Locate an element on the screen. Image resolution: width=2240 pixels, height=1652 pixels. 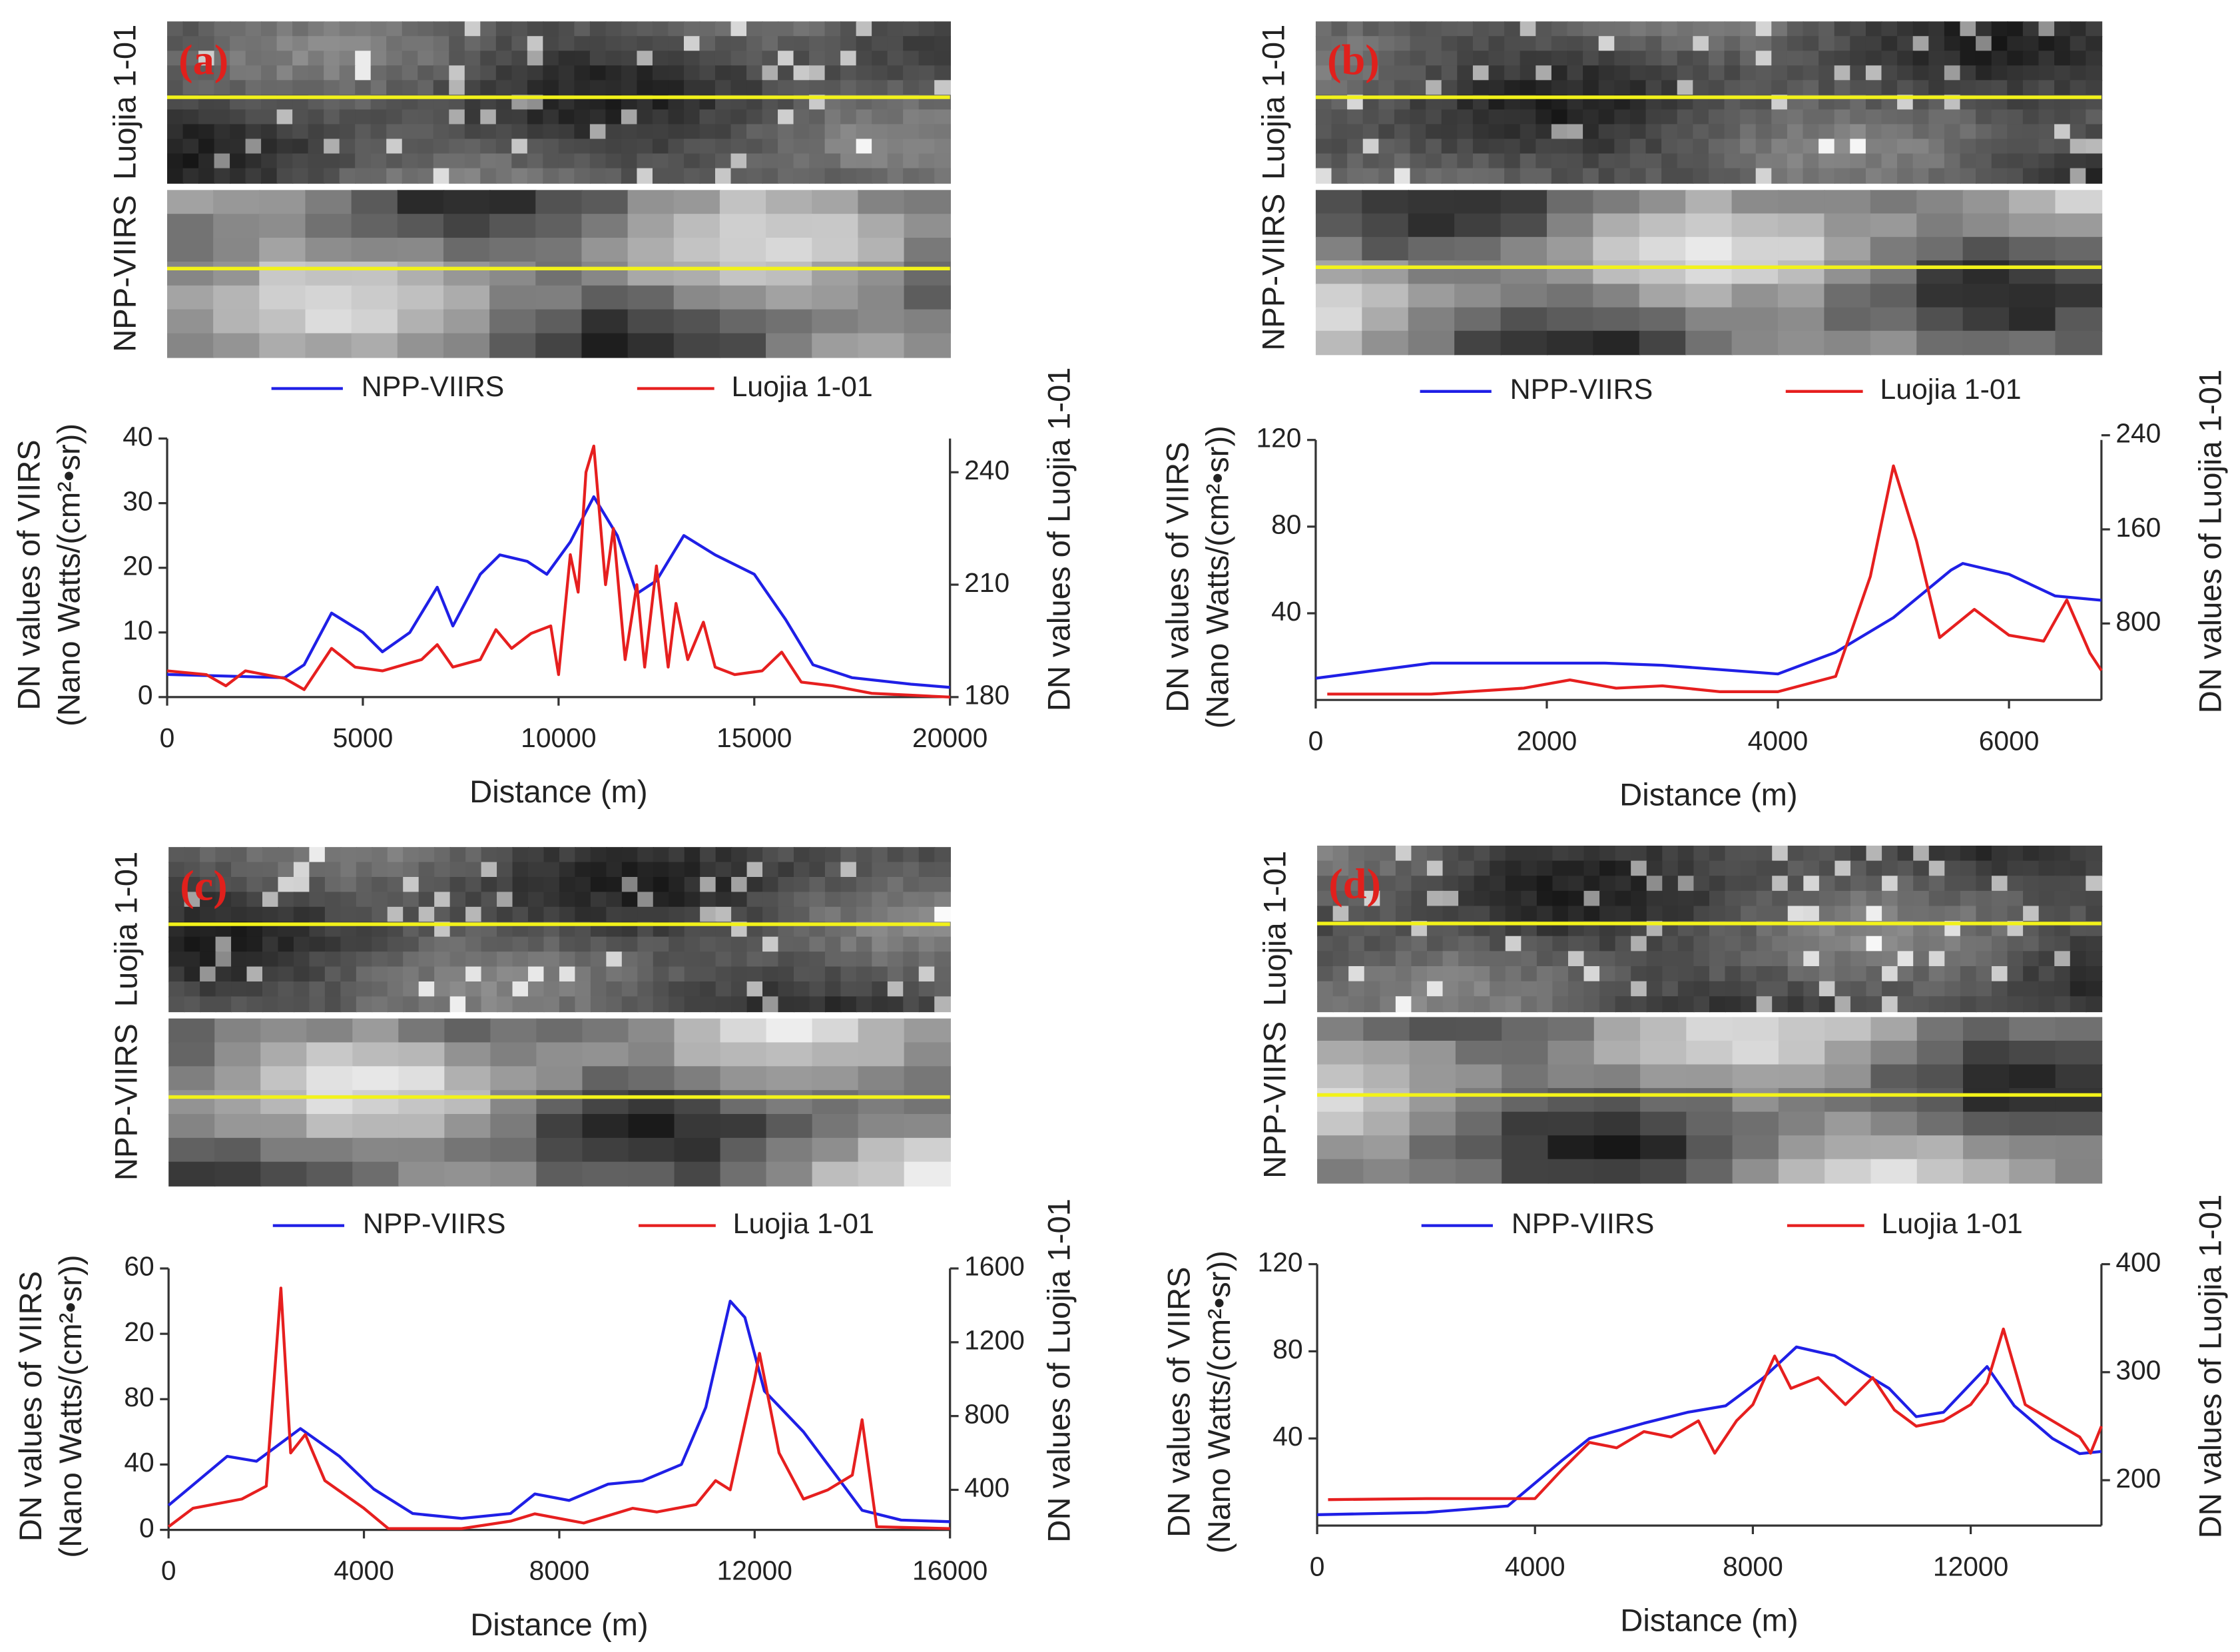
y2-axis-label: DN values of Luojia 1-01 is located at coordinates (2211, 542).